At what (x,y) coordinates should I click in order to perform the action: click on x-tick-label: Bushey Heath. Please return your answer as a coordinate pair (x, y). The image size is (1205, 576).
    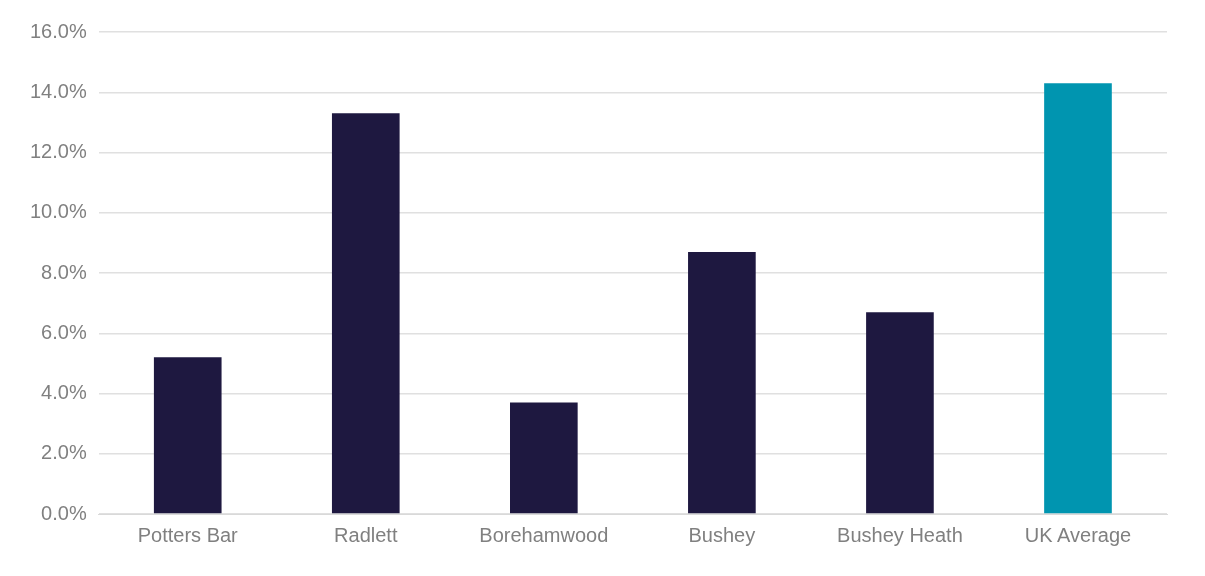
    Looking at the image, I should click on (900, 534).